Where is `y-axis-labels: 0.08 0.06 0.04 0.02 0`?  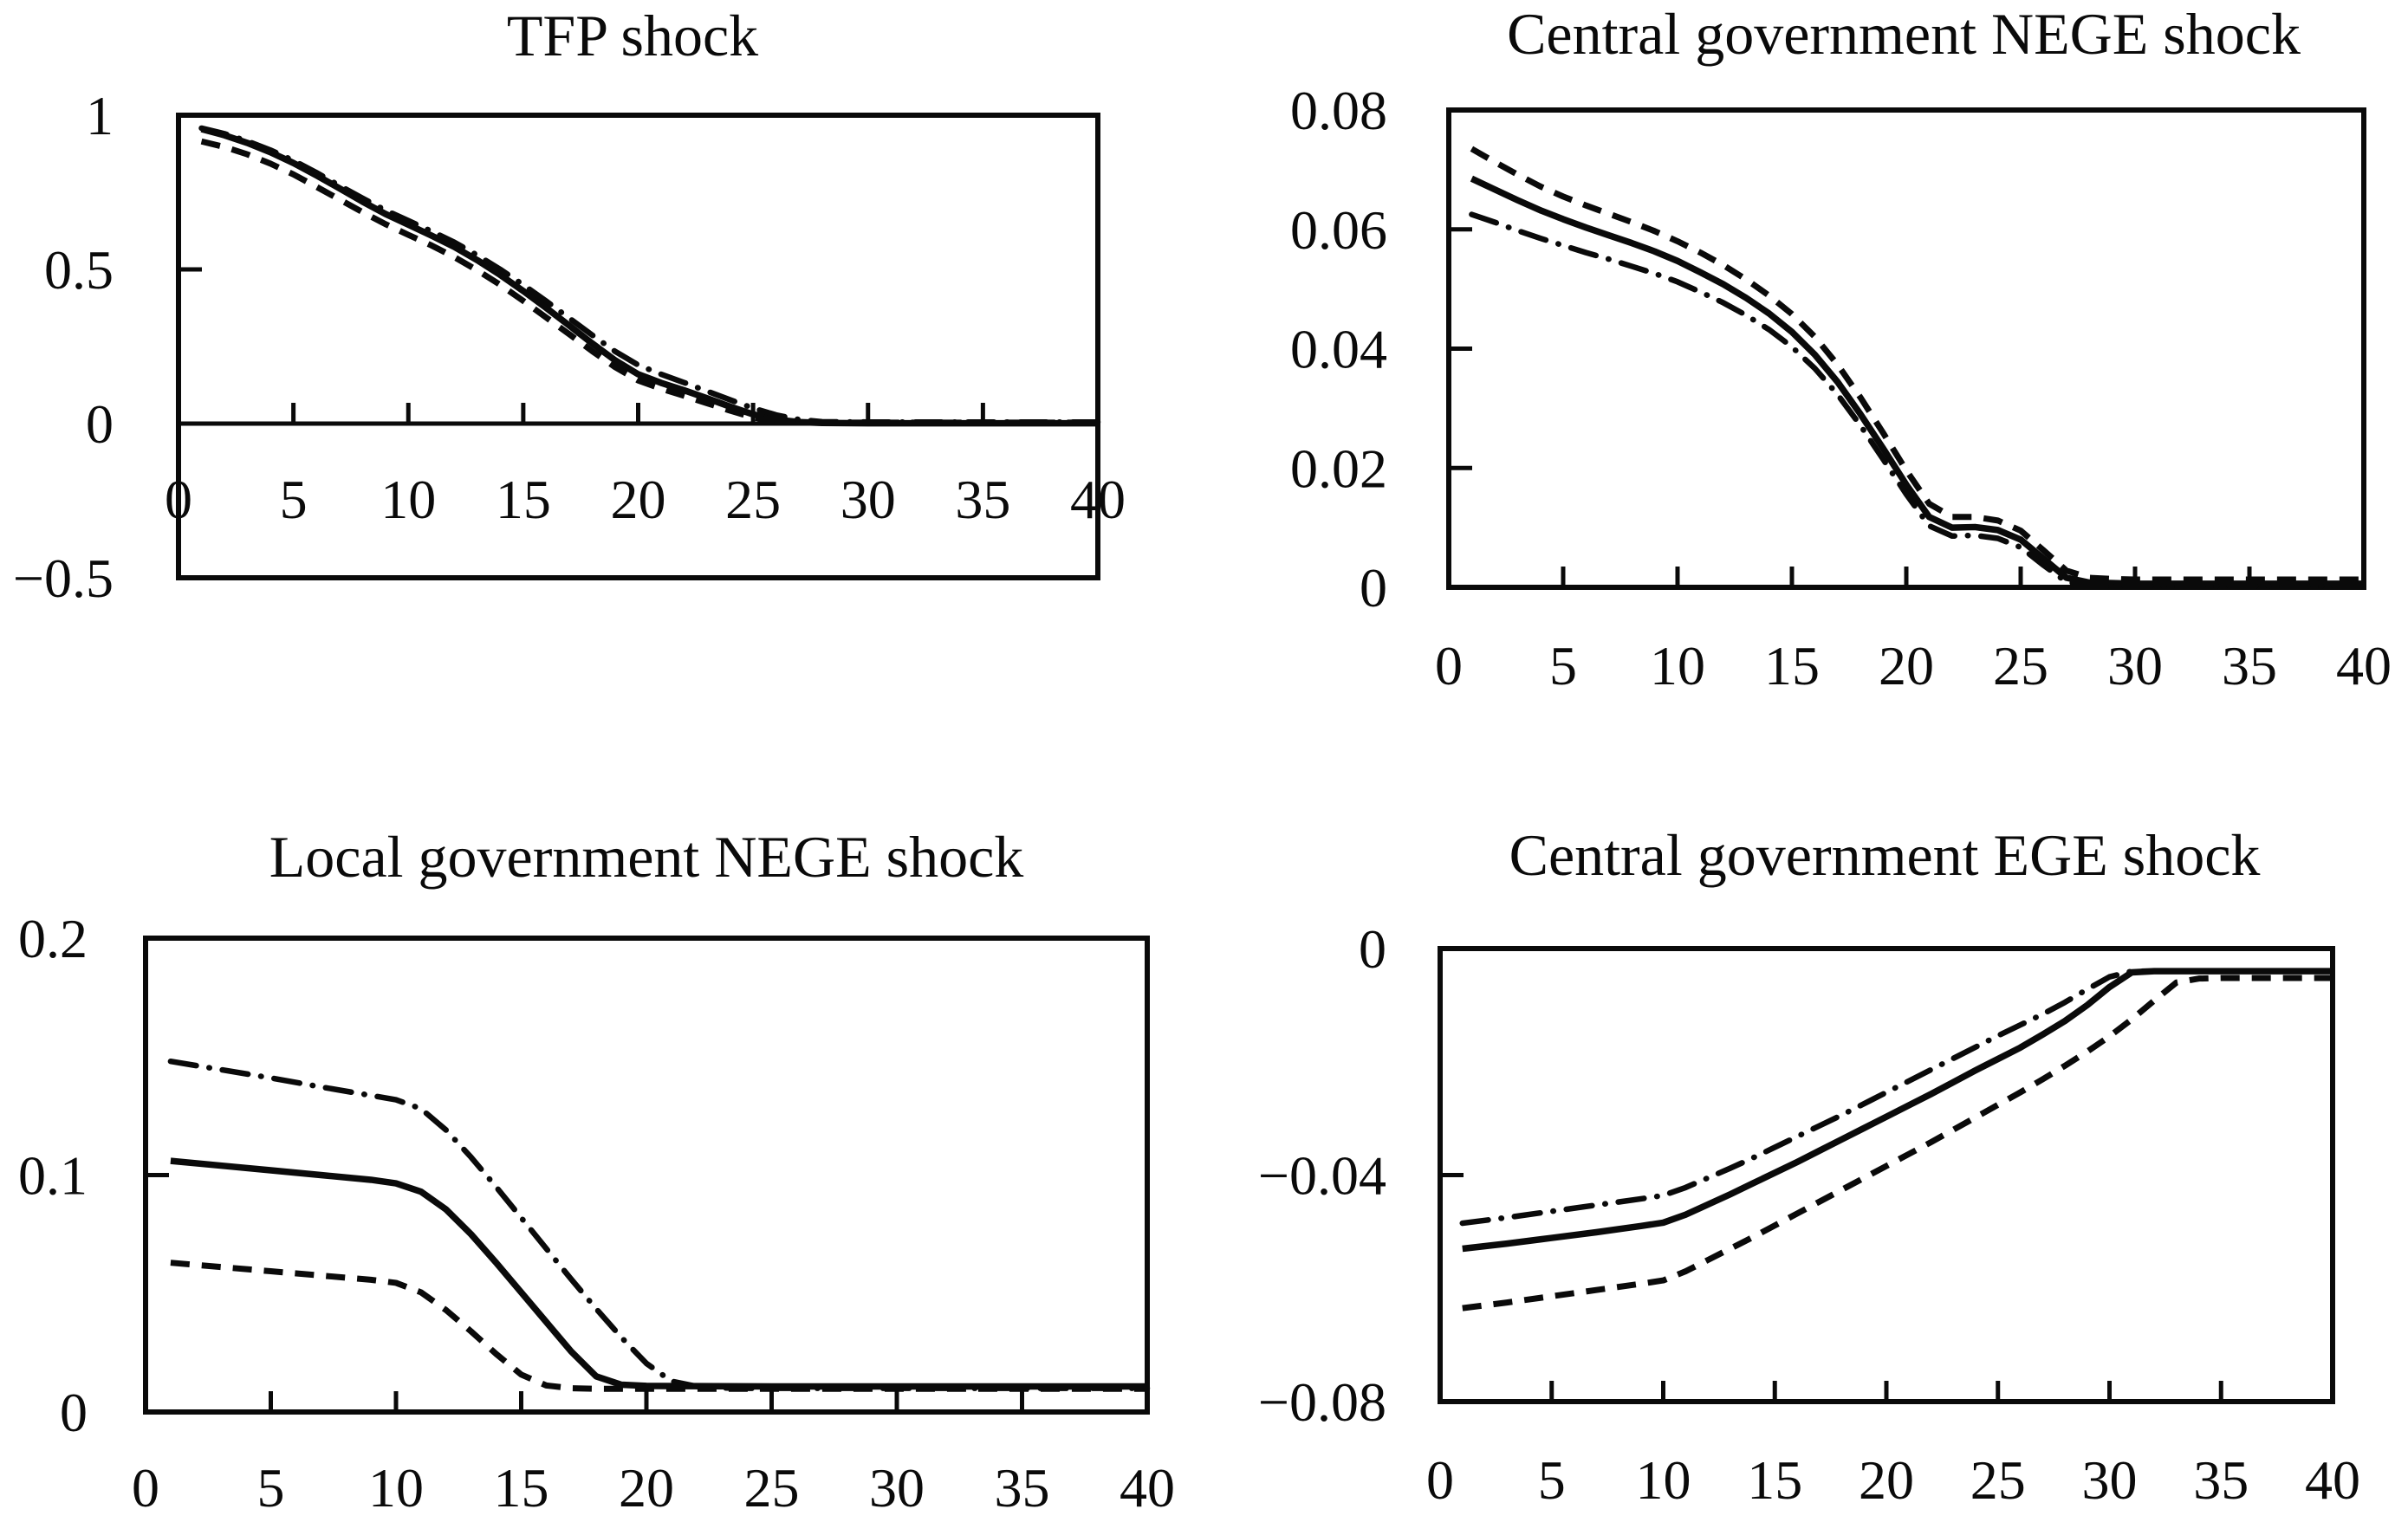
y-axis-labels: 0.08 0.06 0.04 0.02 0 is located at coordinates (1339, 349).